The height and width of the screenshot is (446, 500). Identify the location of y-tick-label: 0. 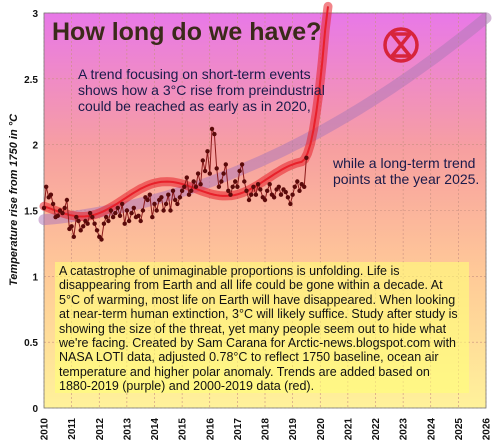
(35, 409).